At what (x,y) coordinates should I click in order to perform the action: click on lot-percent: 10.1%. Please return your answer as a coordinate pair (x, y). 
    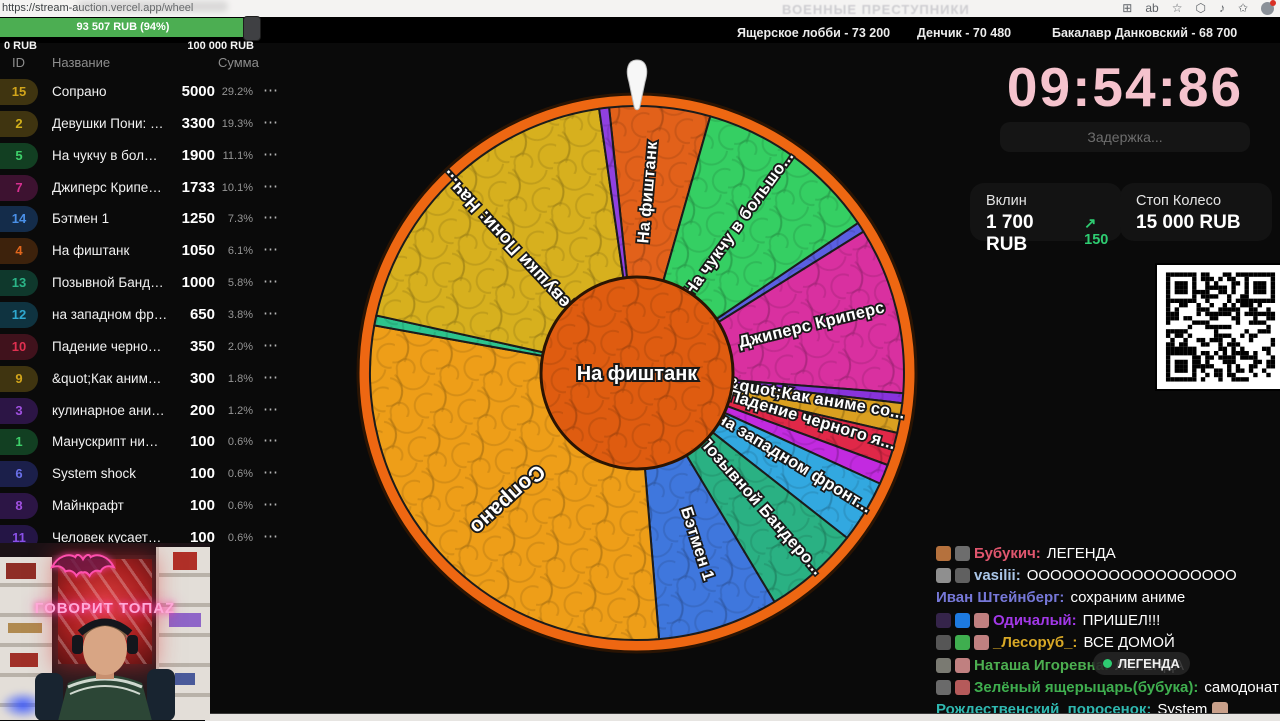
    Looking at the image, I should click on (237, 187).